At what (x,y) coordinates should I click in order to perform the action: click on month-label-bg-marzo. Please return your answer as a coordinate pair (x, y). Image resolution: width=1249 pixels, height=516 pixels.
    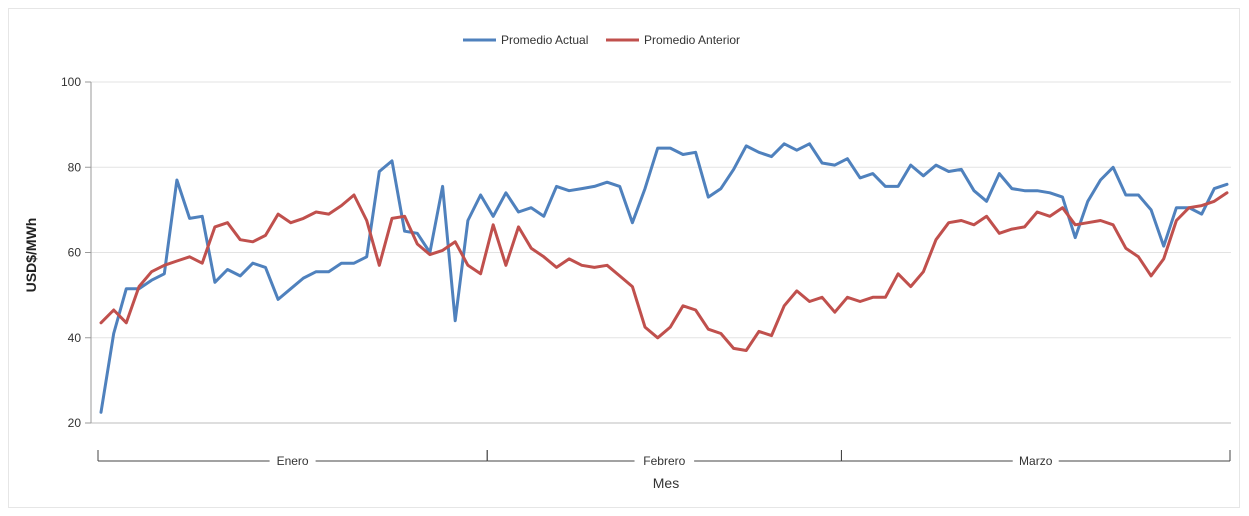
    Looking at the image, I should click on (1035, 461).